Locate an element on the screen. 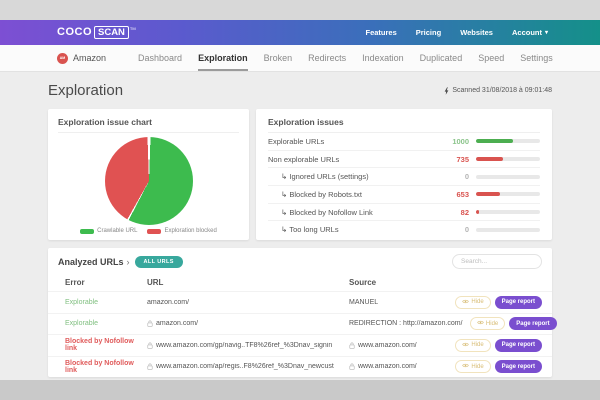  issue-row-too-long: Too long URLs 0 is located at coordinates (404, 229).